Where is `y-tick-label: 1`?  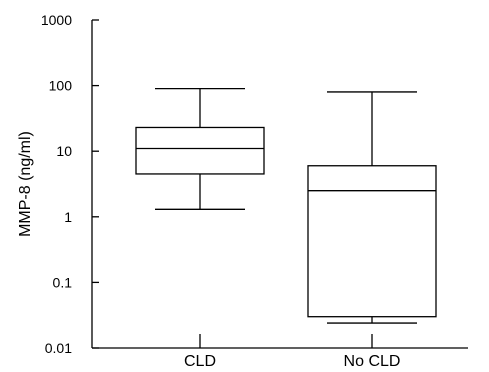
y-tick-label: 1 is located at coordinates (68, 217).